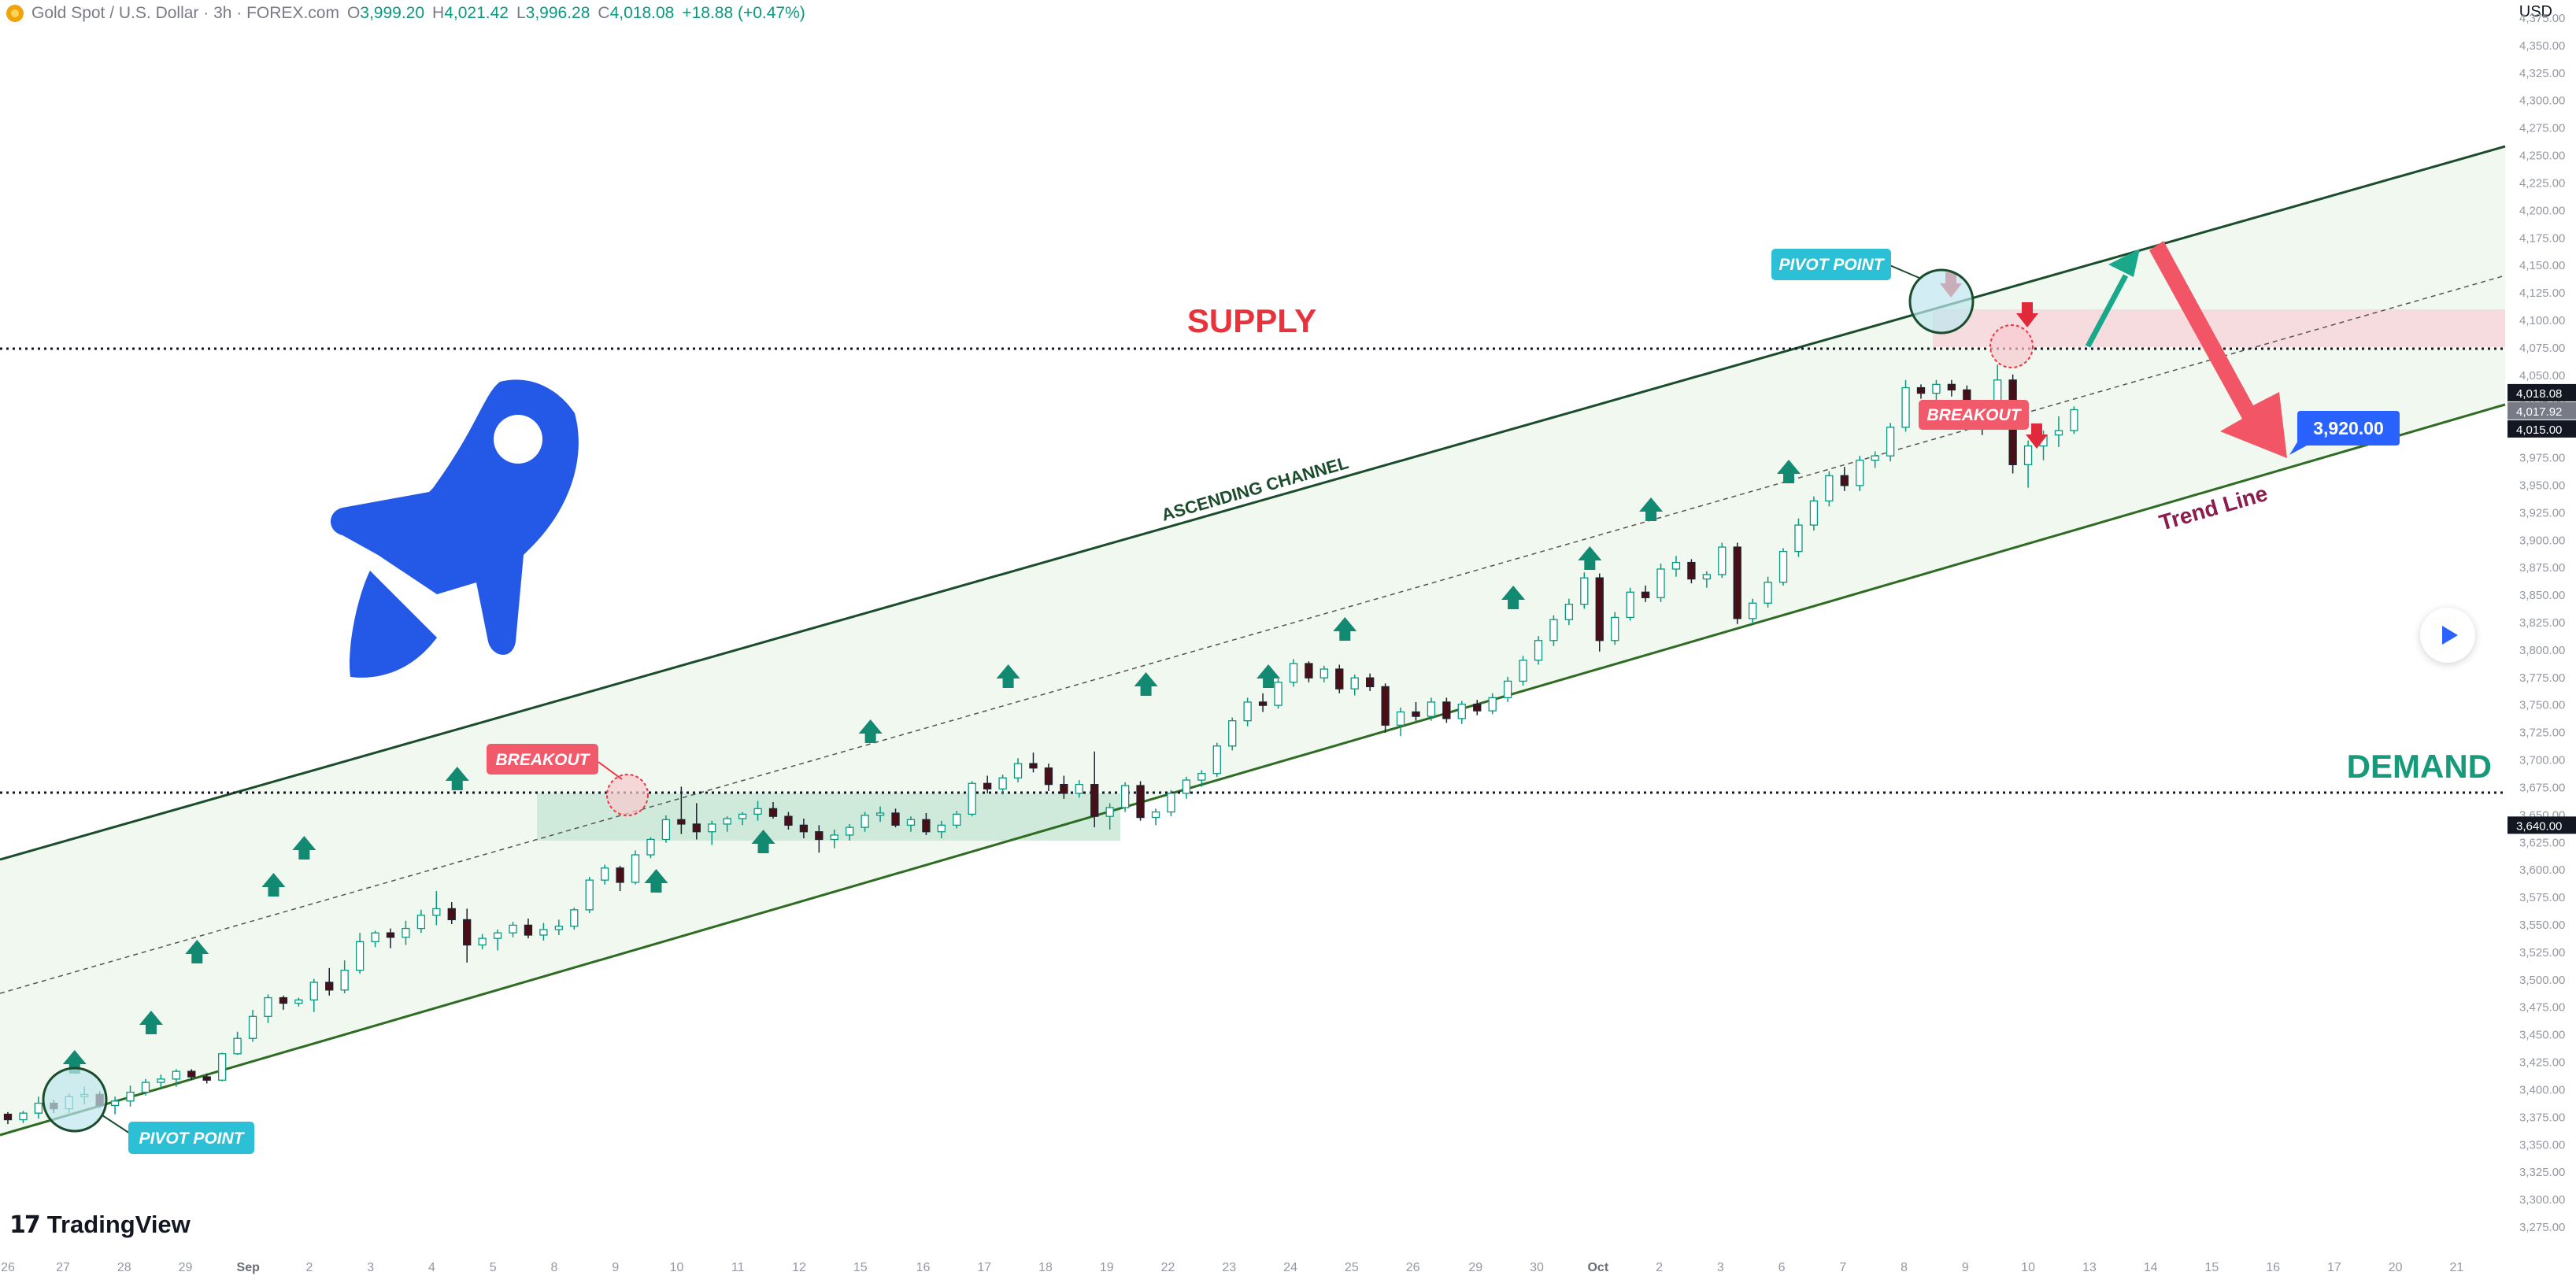  Describe the element at coordinates (2273, 1268) in the screenshot. I see `x-tick-label: 16` at that location.